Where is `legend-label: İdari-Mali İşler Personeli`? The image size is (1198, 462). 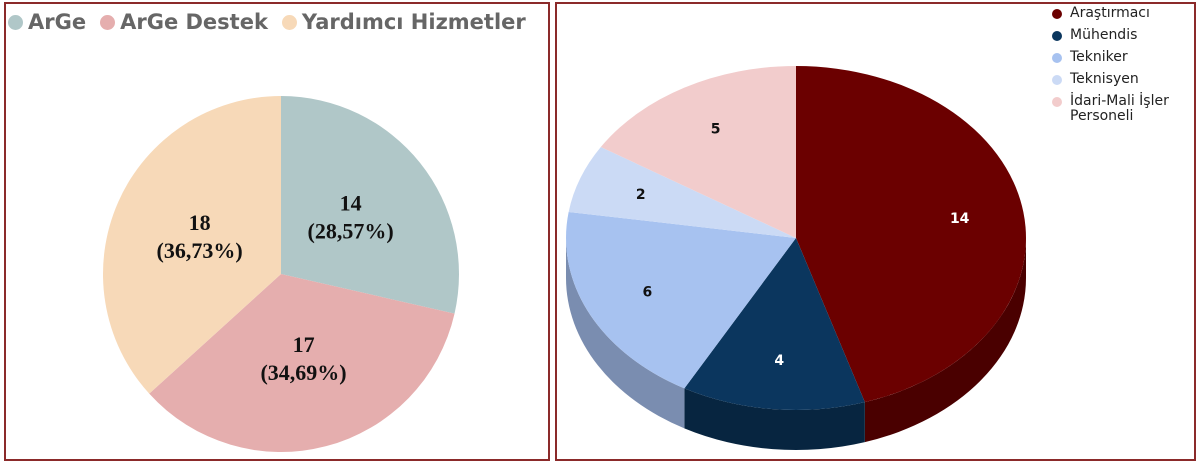
legend-label: İdari-Mali İşler Personeli is located at coordinates (1119, 108).